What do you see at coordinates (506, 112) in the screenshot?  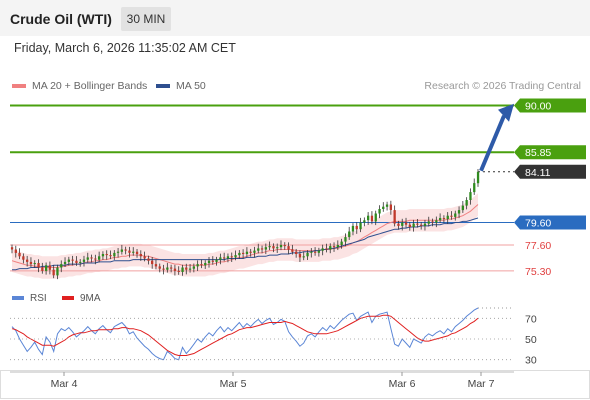 I see `forecast-arrow-head` at bounding box center [506, 112].